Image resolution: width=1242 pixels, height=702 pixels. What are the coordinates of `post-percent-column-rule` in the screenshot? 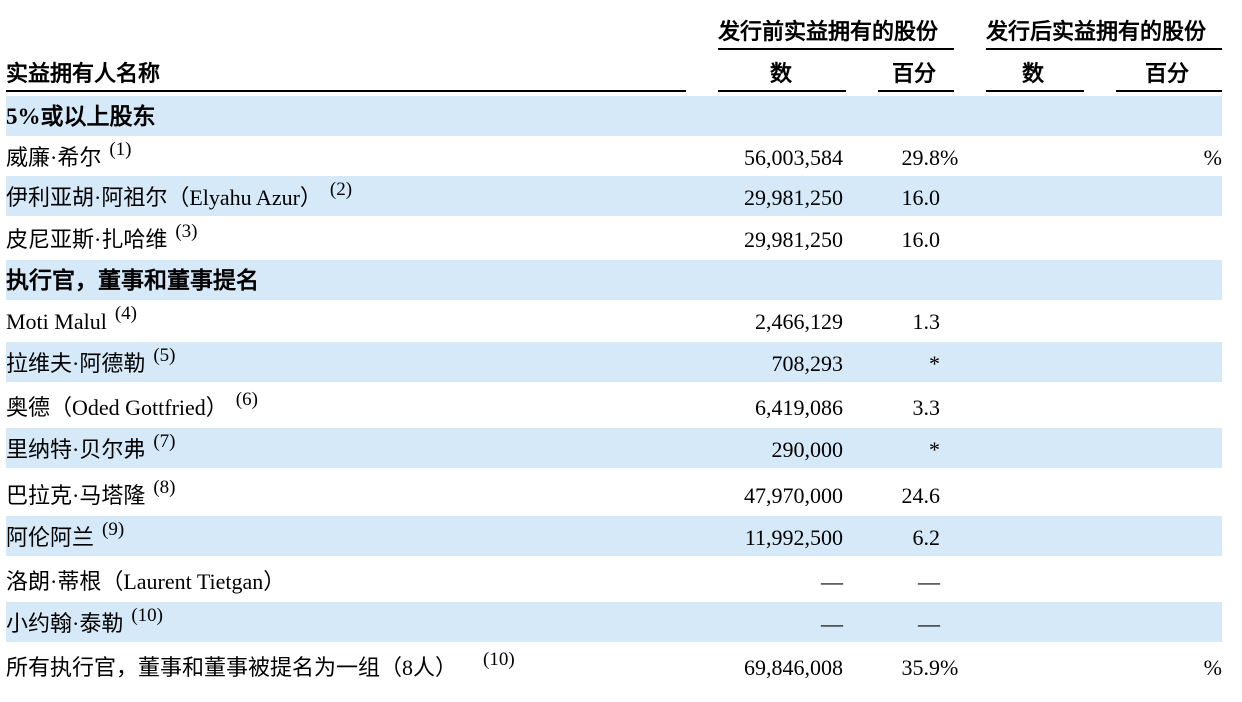 It's located at (1169, 91).